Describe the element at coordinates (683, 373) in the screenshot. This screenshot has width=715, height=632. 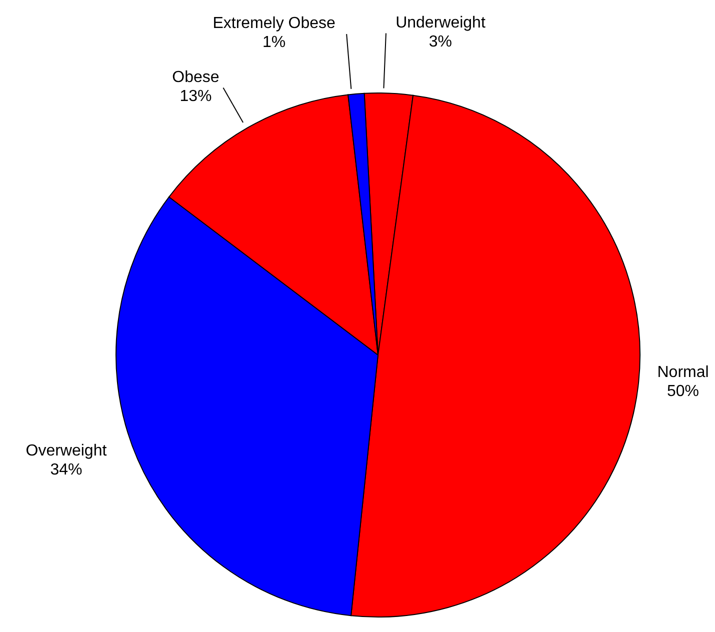
I see `slice-label: Normal` at that location.